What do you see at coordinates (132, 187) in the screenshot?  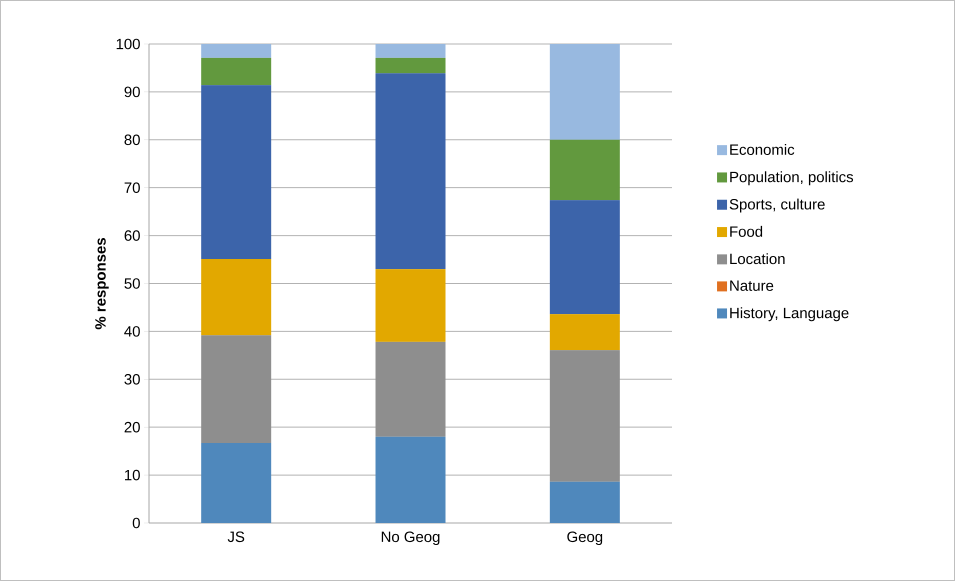 I see `y-tick-label: 70` at bounding box center [132, 187].